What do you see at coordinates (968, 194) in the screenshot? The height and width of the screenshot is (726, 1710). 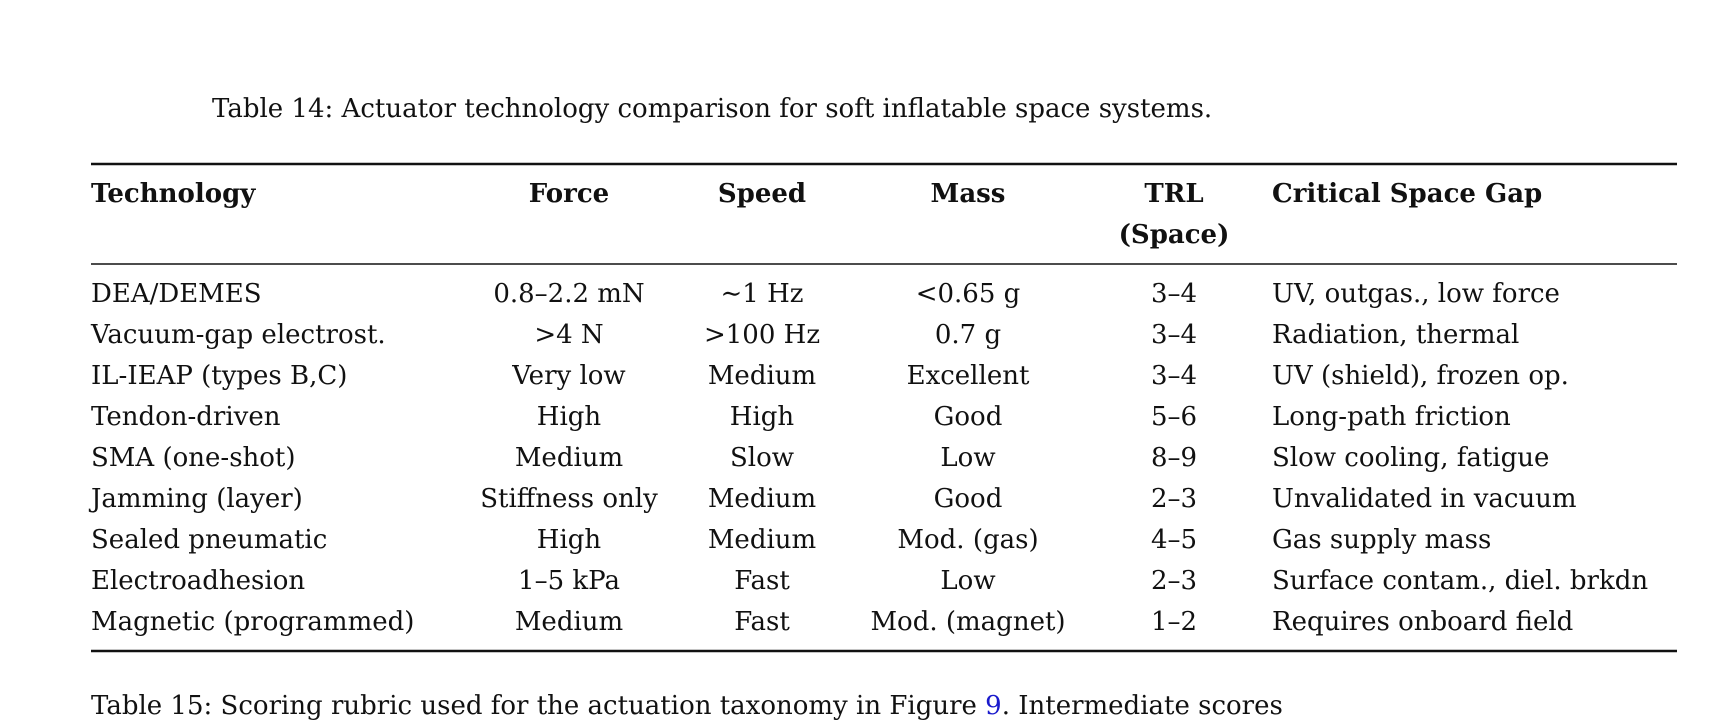 I see `header-cell: Mass` at bounding box center [968, 194].